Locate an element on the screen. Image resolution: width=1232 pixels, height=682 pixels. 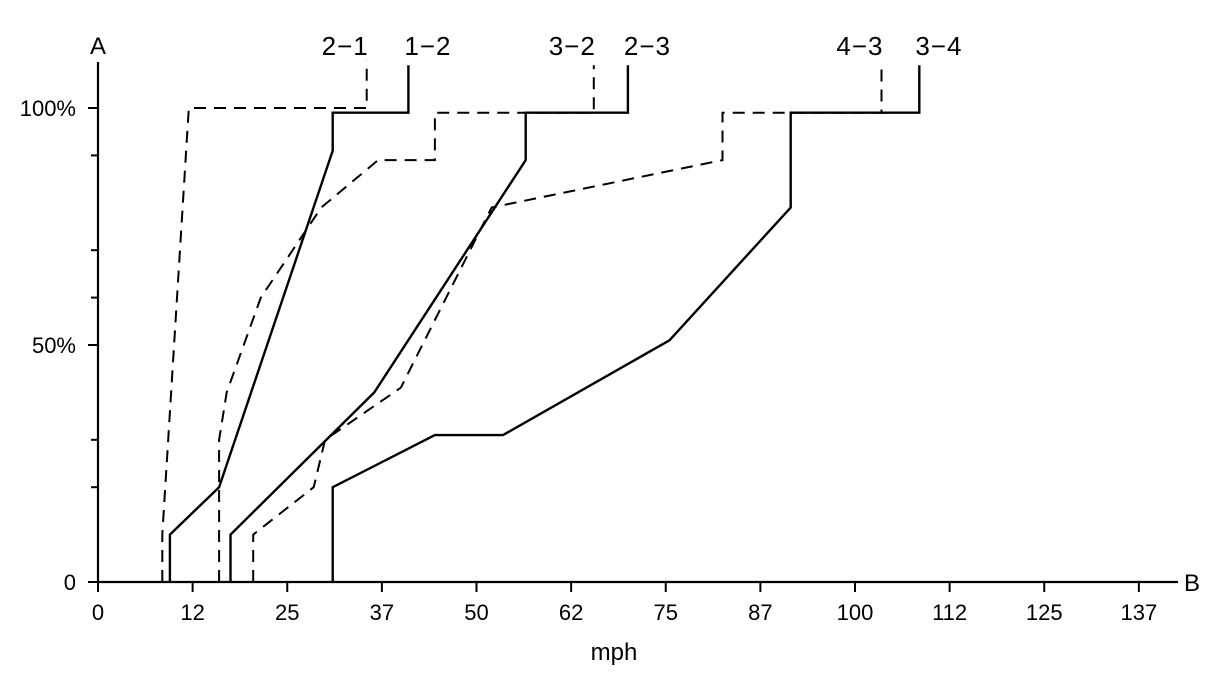
x-axis-title: mph is located at coordinates (614, 652).